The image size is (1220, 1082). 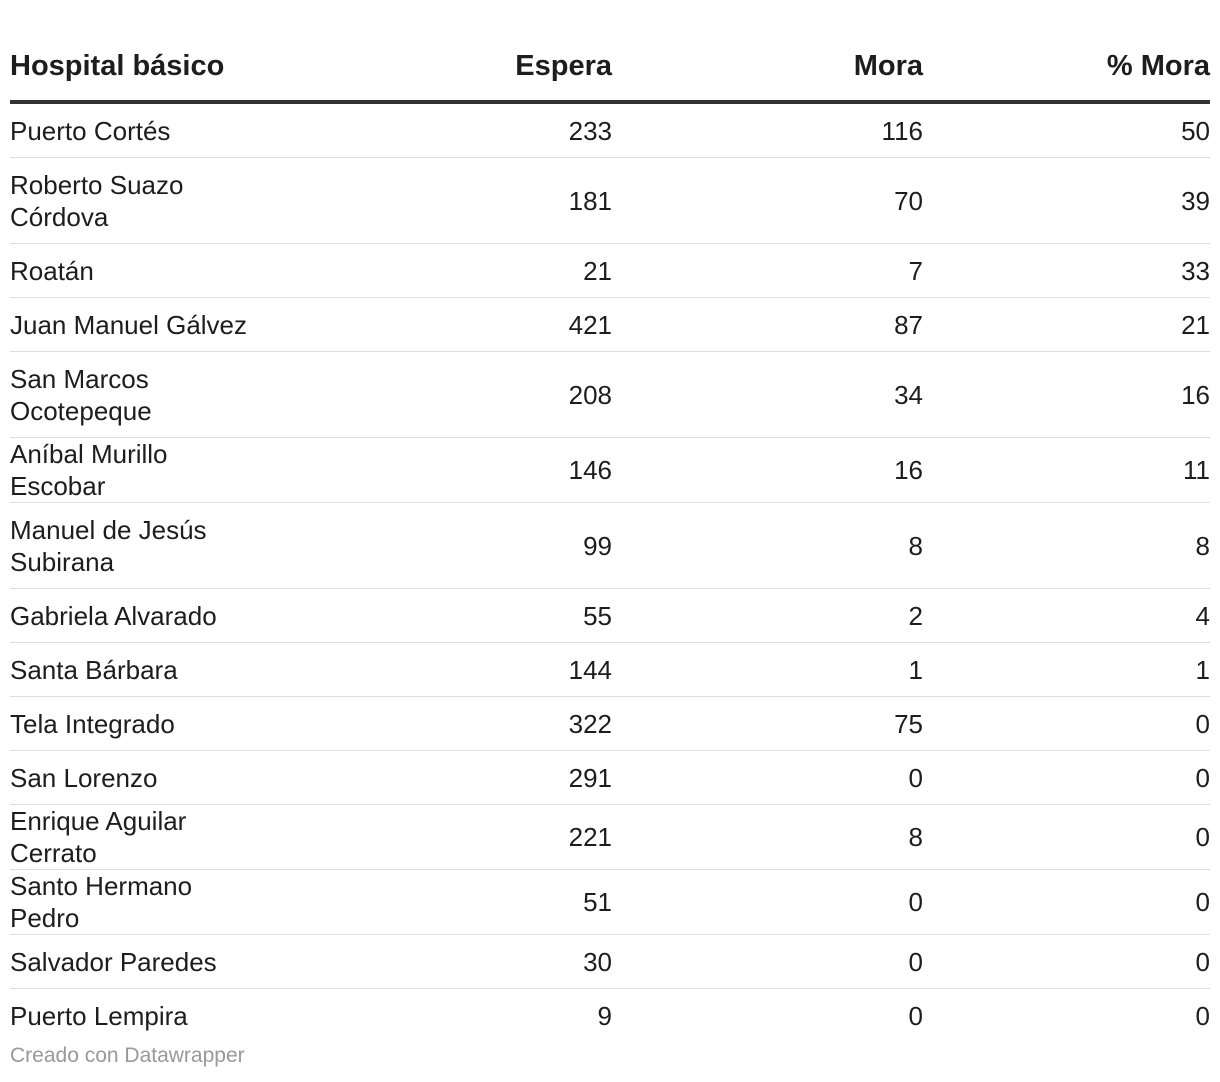 I want to click on cell-espera: 181, so click(x=512, y=200).